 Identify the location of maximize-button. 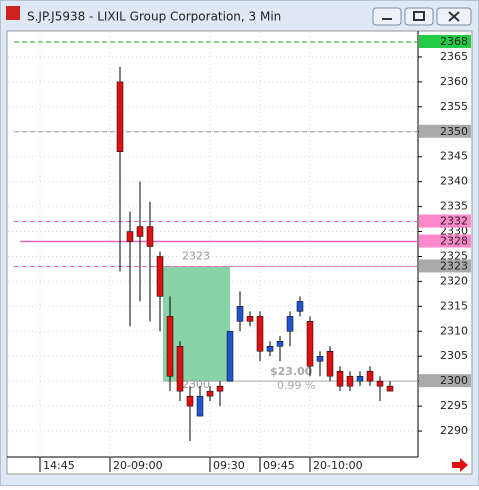
(419, 16).